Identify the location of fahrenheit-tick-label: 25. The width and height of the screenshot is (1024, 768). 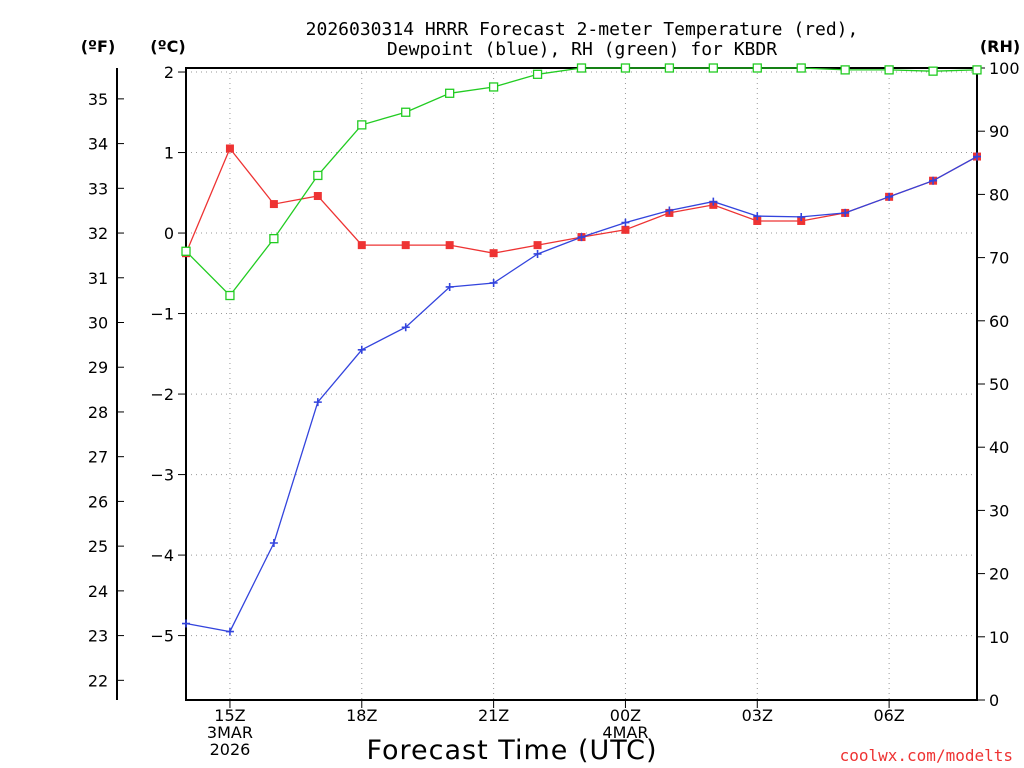
(98, 546).